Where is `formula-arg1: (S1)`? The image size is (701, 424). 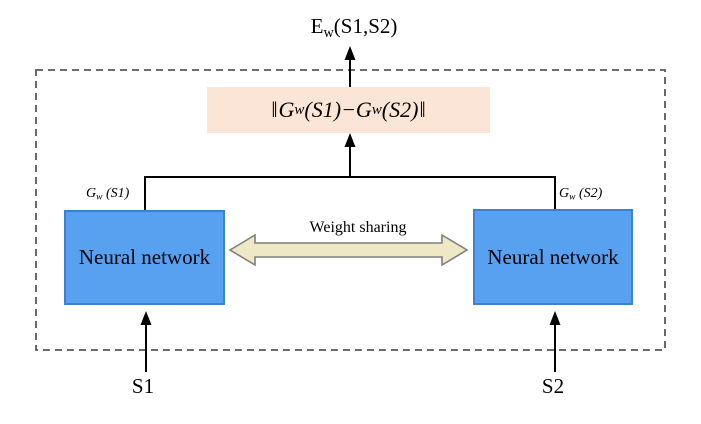
formula-arg1: (S1) is located at coordinates (323, 109).